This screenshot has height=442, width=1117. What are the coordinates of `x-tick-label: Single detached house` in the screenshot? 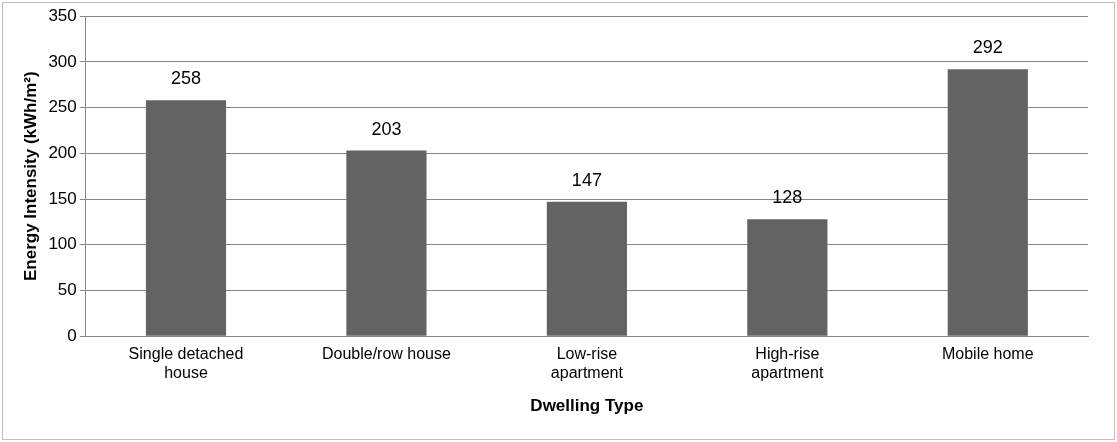 It's located at (186, 363).